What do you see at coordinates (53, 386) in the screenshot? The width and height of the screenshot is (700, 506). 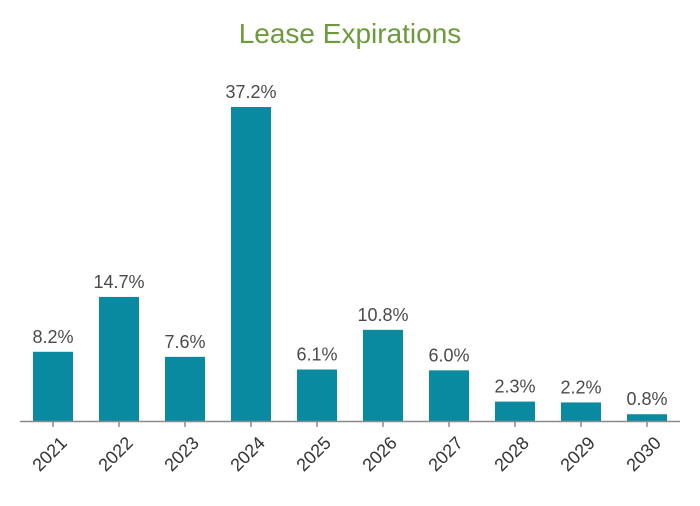 I see `bar-2021` at bounding box center [53, 386].